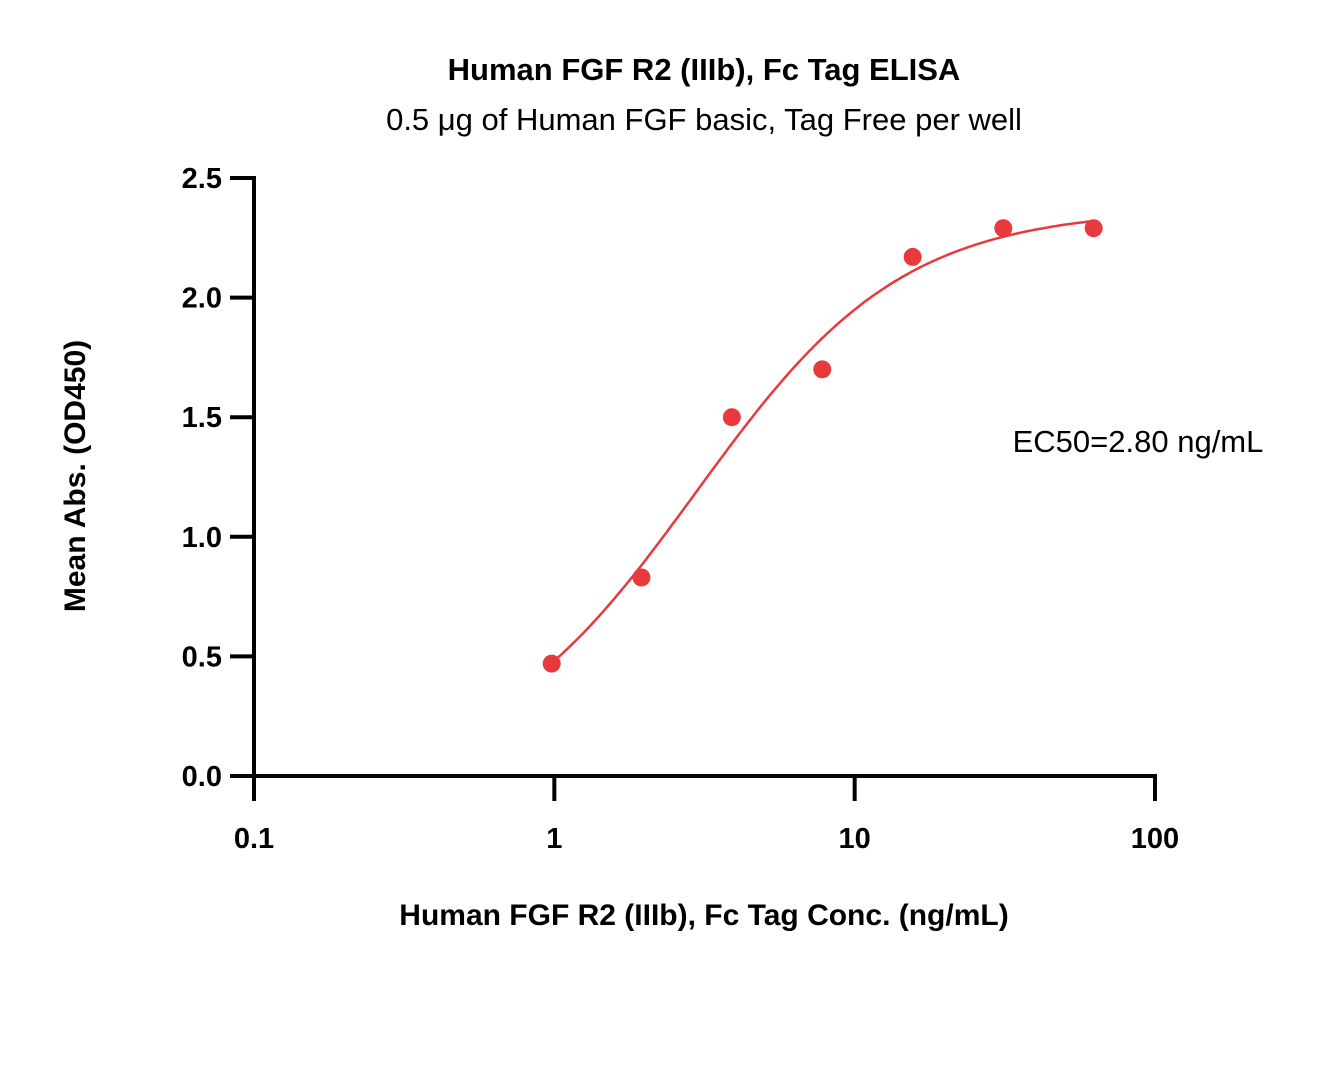 The image size is (1330, 1083). Describe the element at coordinates (706, 814) in the screenshot. I see `x-axis: 0.1 1 10 100` at that location.